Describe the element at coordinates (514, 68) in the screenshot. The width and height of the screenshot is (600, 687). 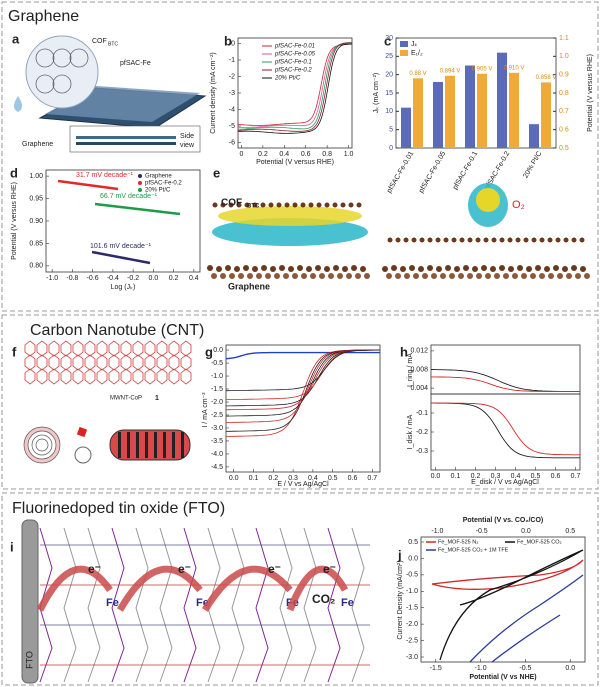
I see `value-label: 0.910 V` at that location.